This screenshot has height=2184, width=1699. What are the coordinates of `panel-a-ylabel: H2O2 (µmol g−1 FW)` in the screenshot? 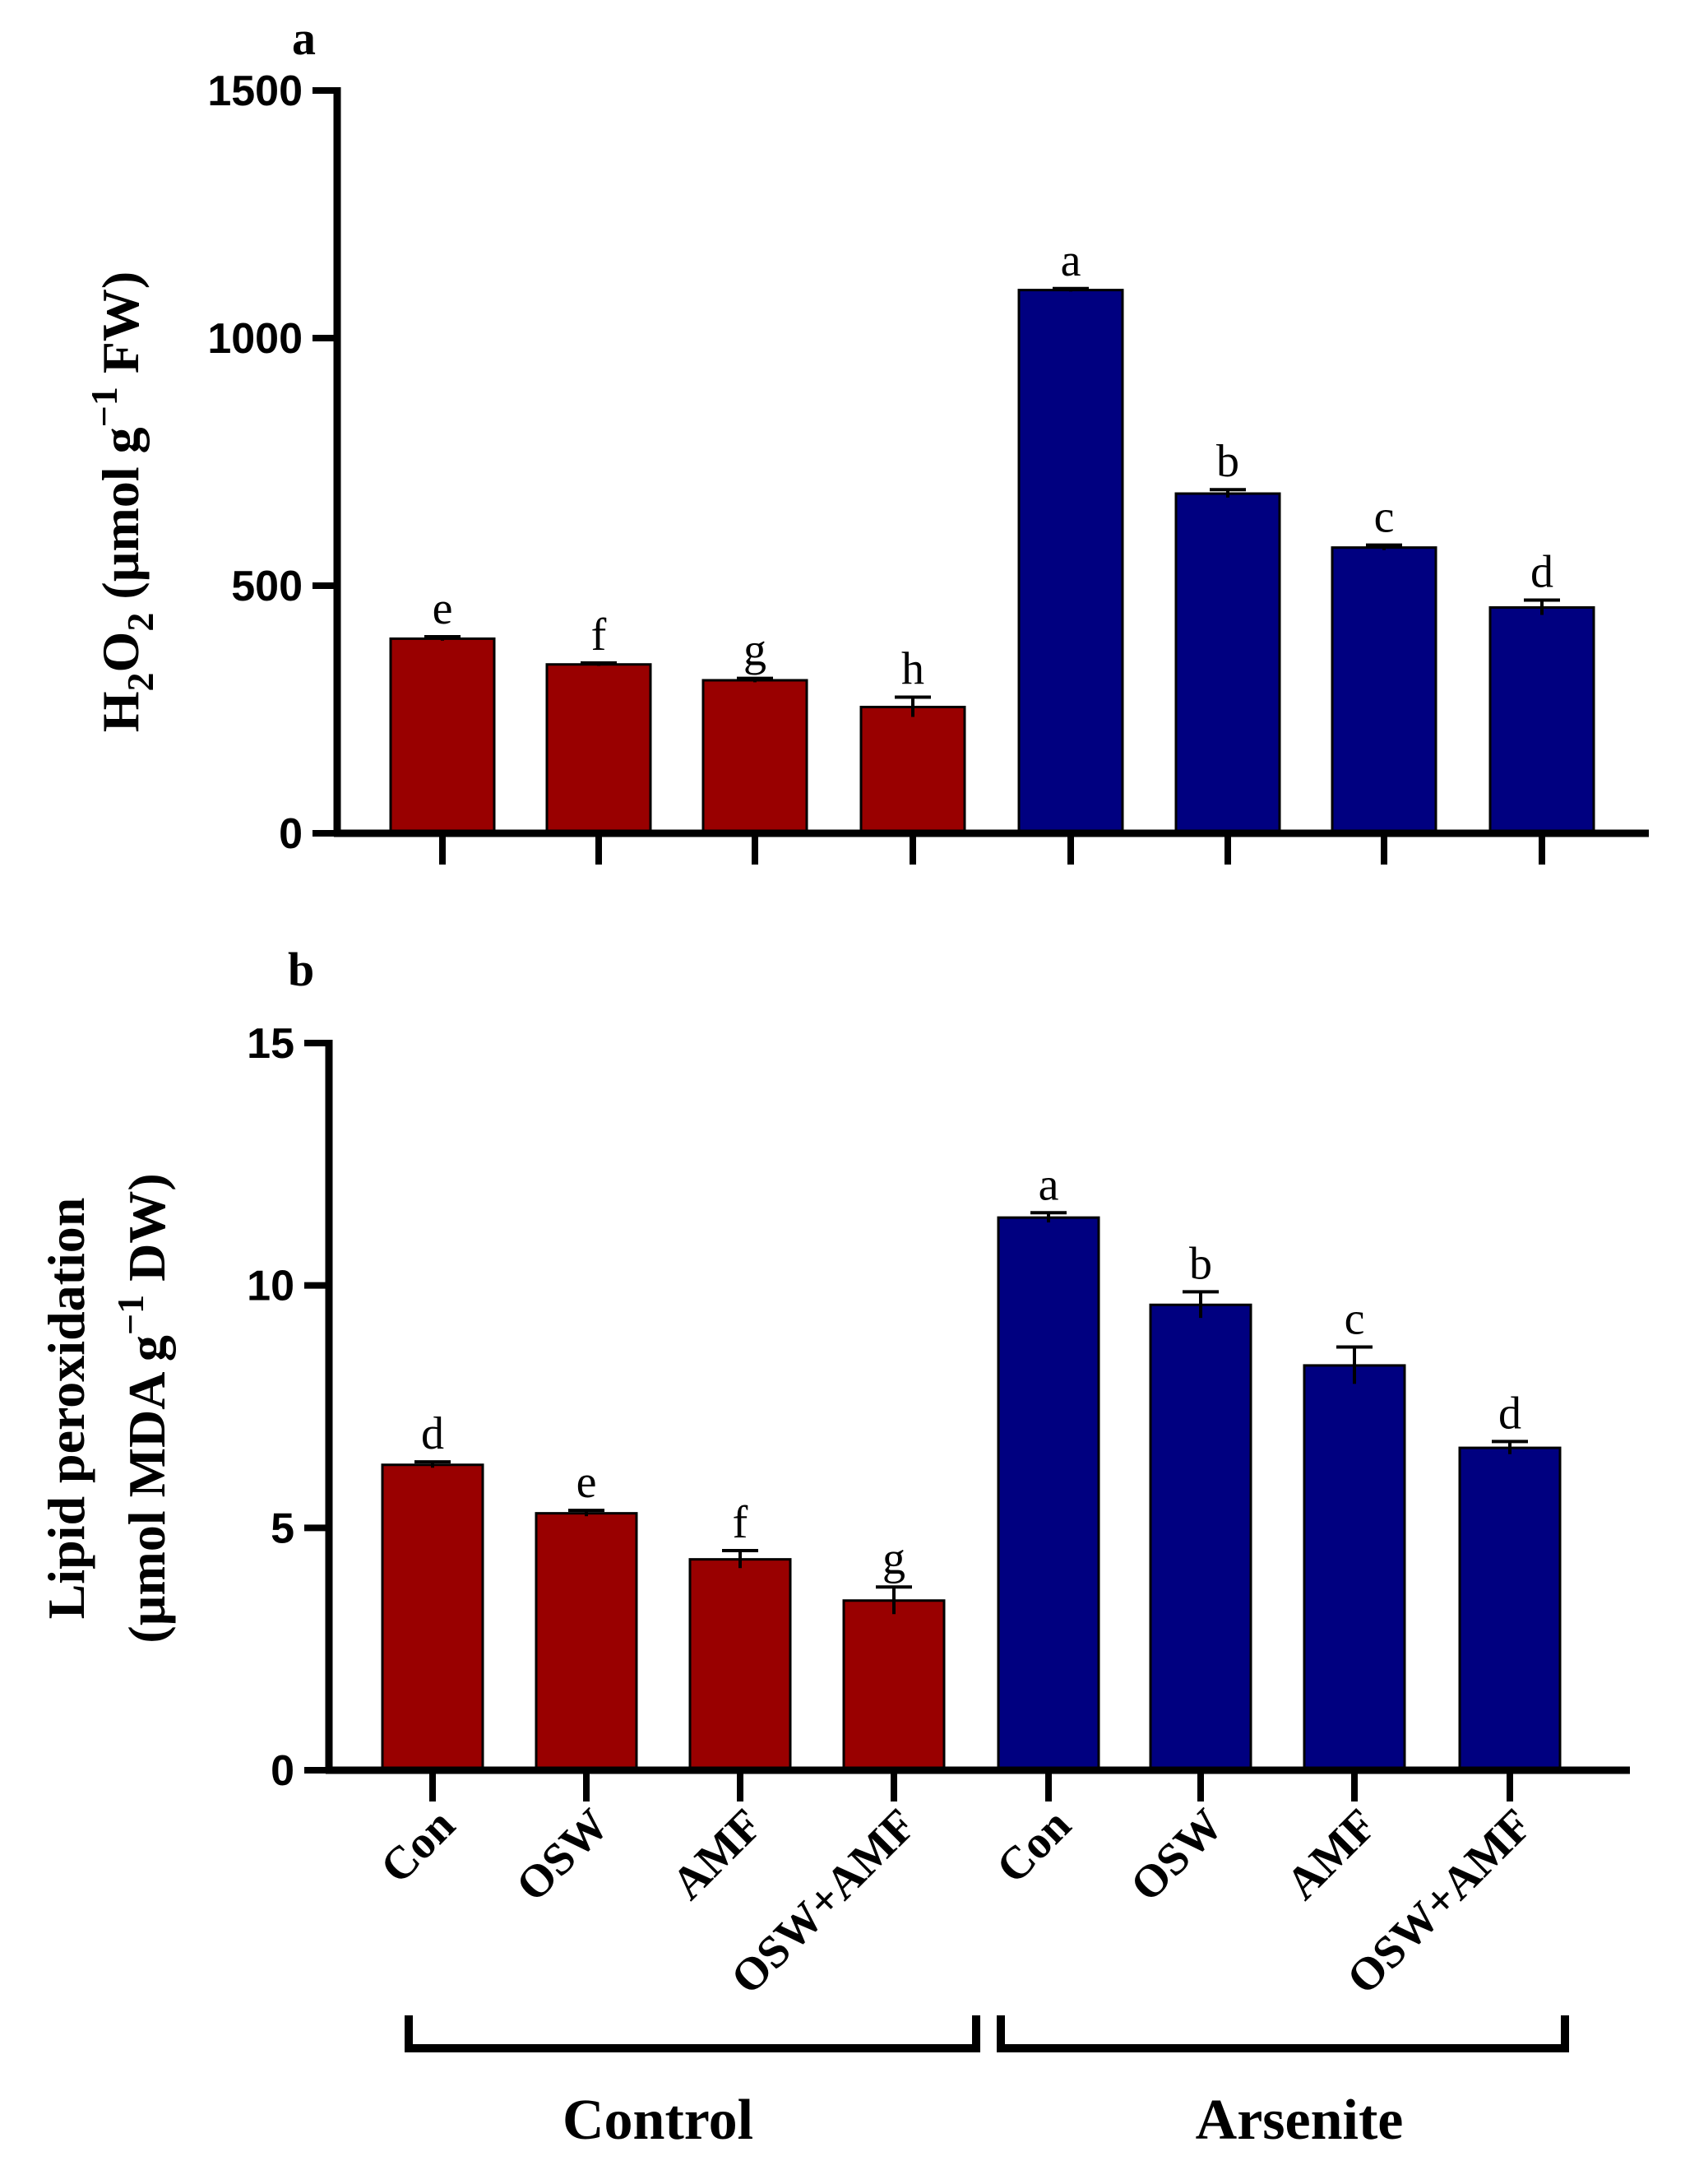 It's located at (122, 501).